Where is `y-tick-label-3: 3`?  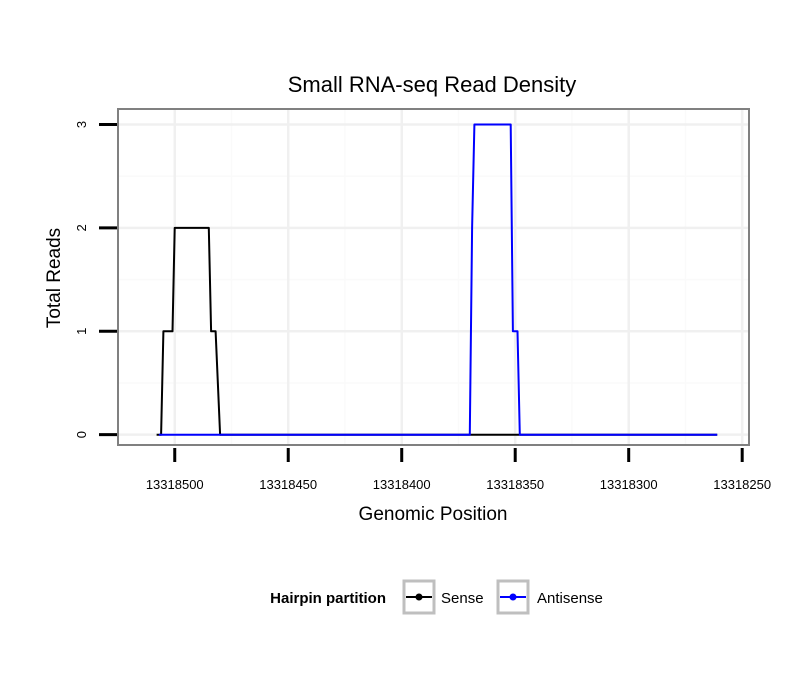
y-tick-label-3: 3 is located at coordinates (81, 124).